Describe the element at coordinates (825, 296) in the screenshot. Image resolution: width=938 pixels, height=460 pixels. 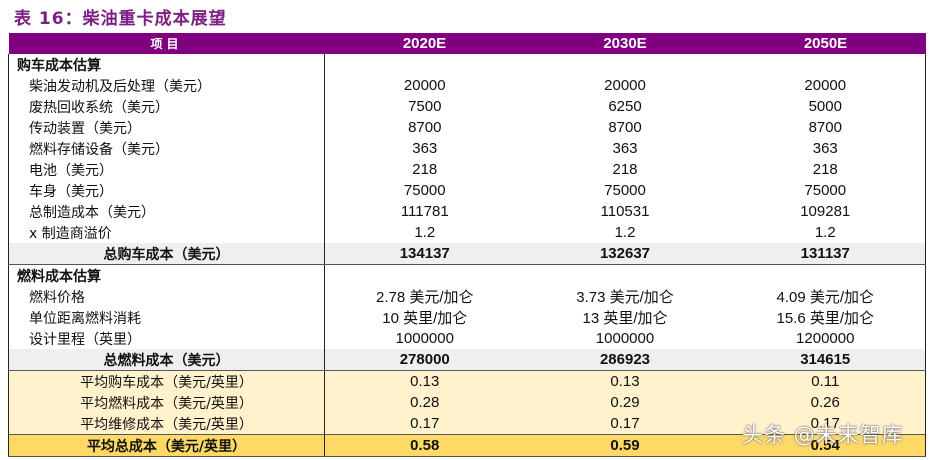
I see `cell-value: 4.09 美元/加仑` at that location.